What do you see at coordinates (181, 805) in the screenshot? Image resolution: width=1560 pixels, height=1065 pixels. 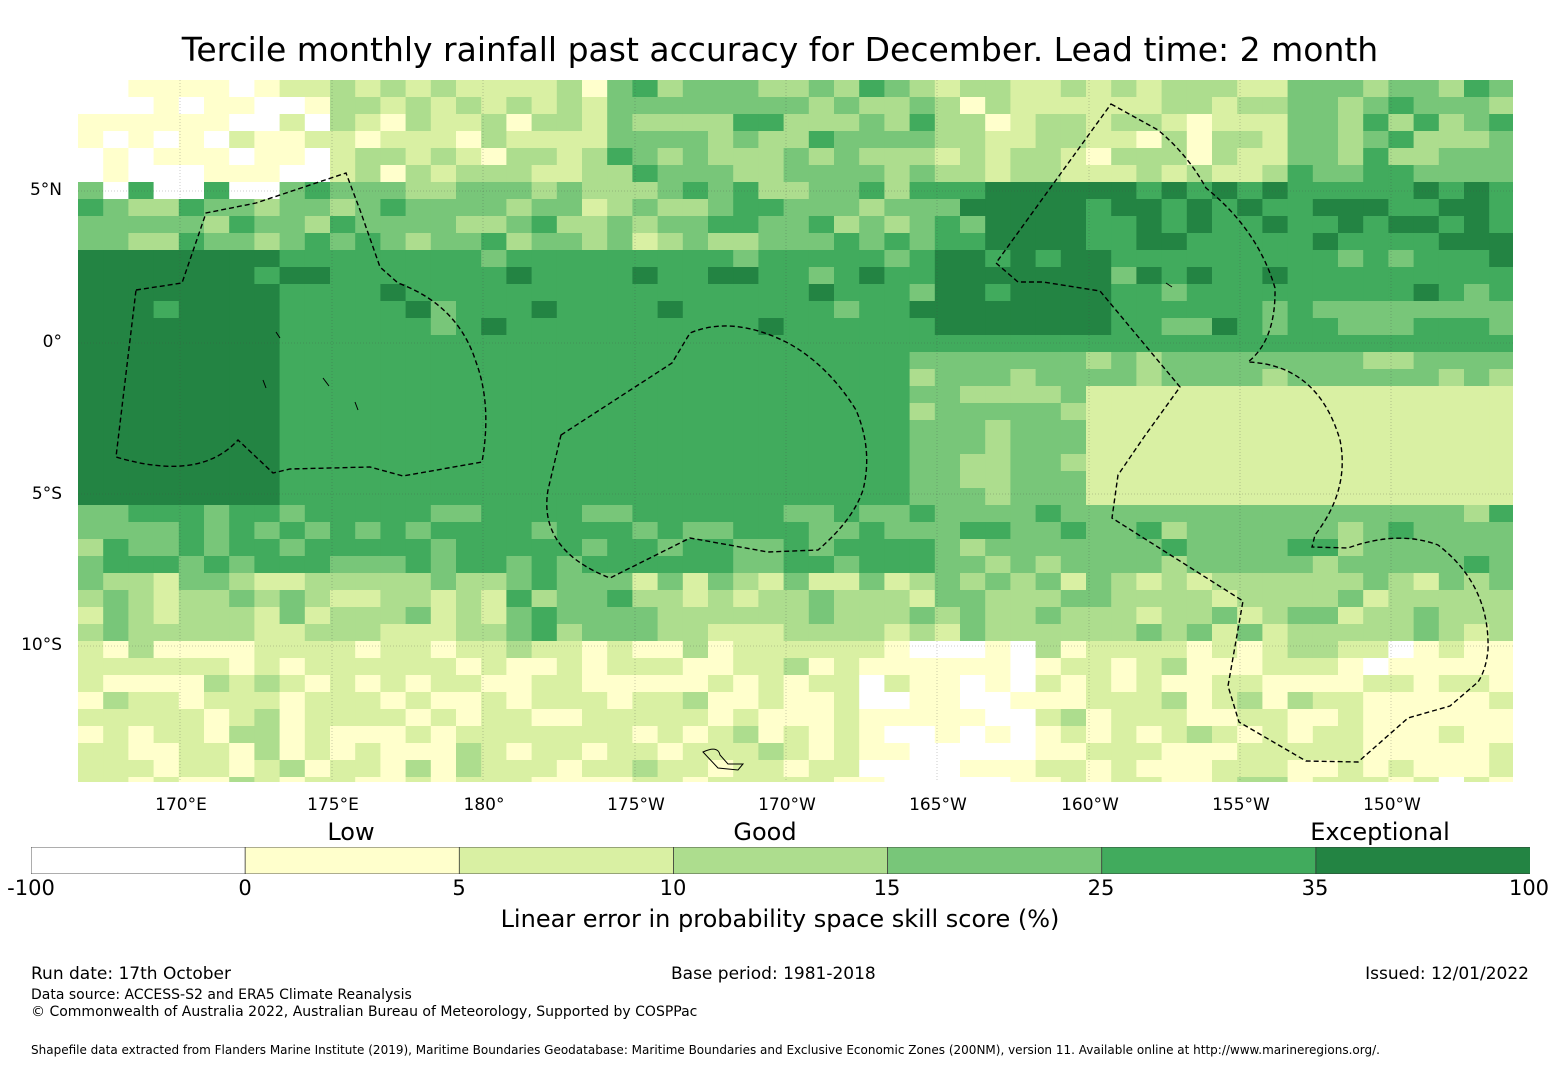 I see `lon-label: 170°E` at bounding box center [181, 805].